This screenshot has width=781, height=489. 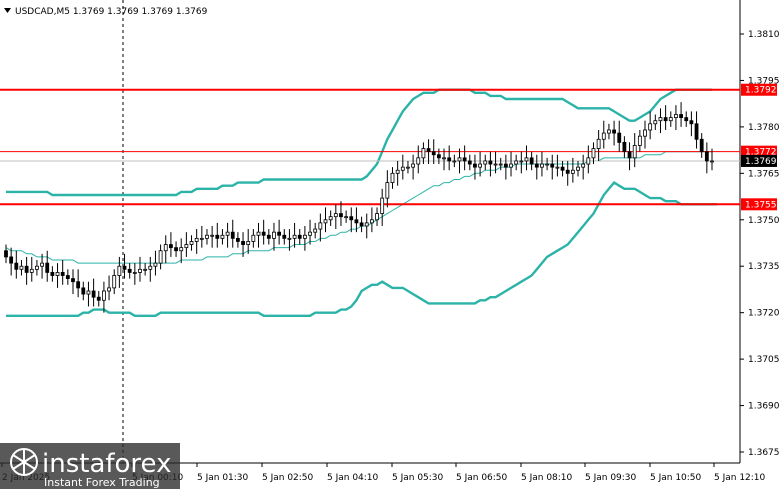 What do you see at coordinates (764, 267) in the screenshot?
I see `price-tick-label: 1.3735` at bounding box center [764, 267].